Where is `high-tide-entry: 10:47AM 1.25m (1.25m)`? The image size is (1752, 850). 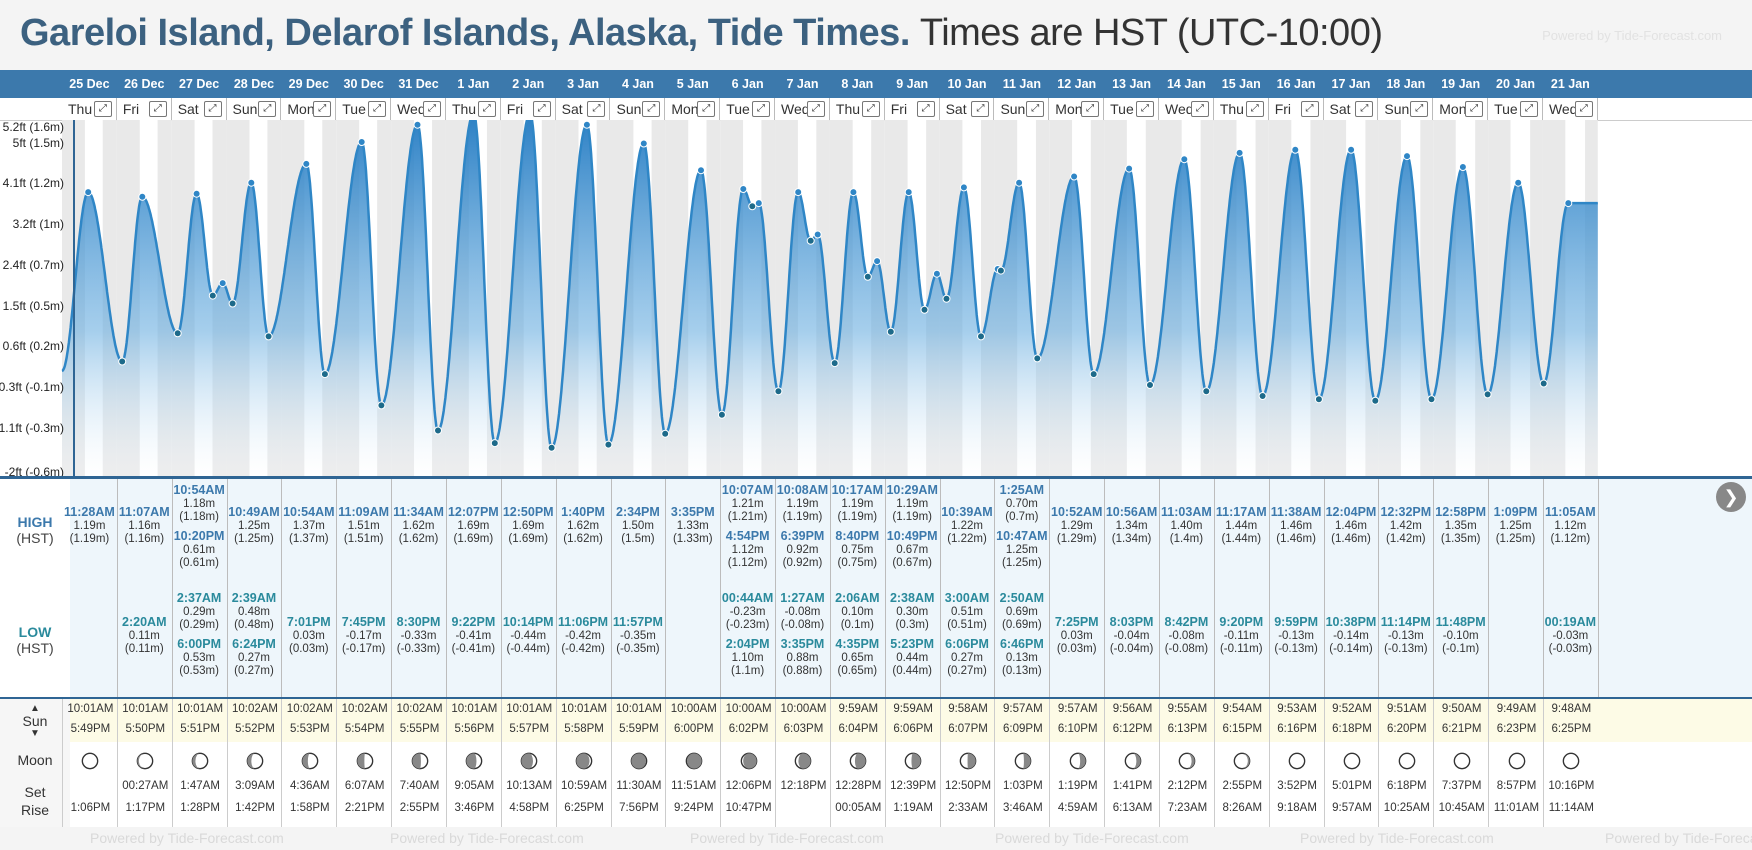 high-tide-entry: 10:47AM 1.25m (1.25m) is located at coordinates (1021, 550).